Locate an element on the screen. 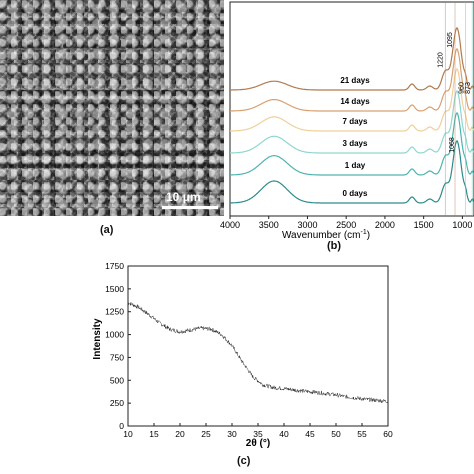  ftir-xtick-label: 1500 is located at coordinates (424, 225).